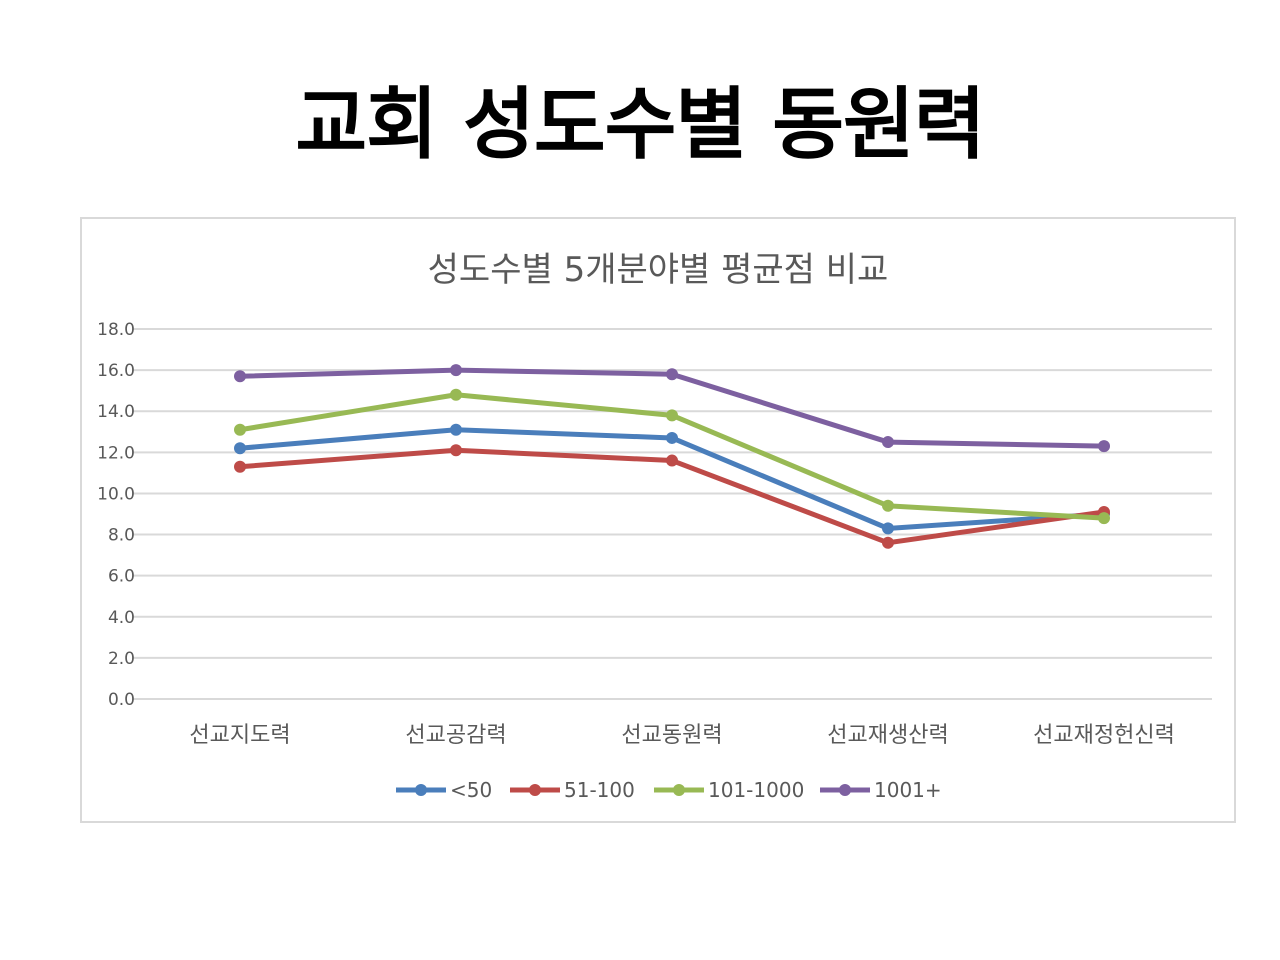  What do you see at coordinates (121, 618) in the screenshot?
I see `y-tick-label: 4.0` at bounding box center [121, 618].